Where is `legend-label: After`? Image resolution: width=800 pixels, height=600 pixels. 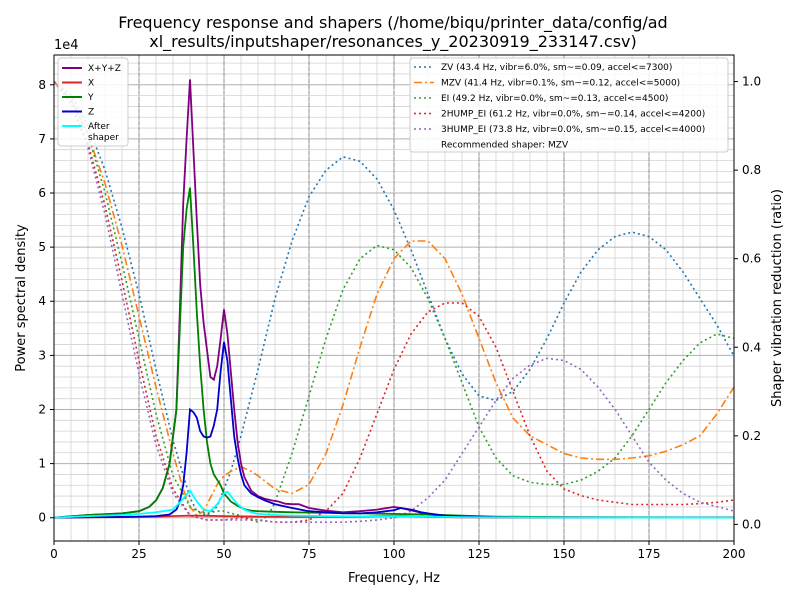
legend-label: After is located at coordinates (99, 127).